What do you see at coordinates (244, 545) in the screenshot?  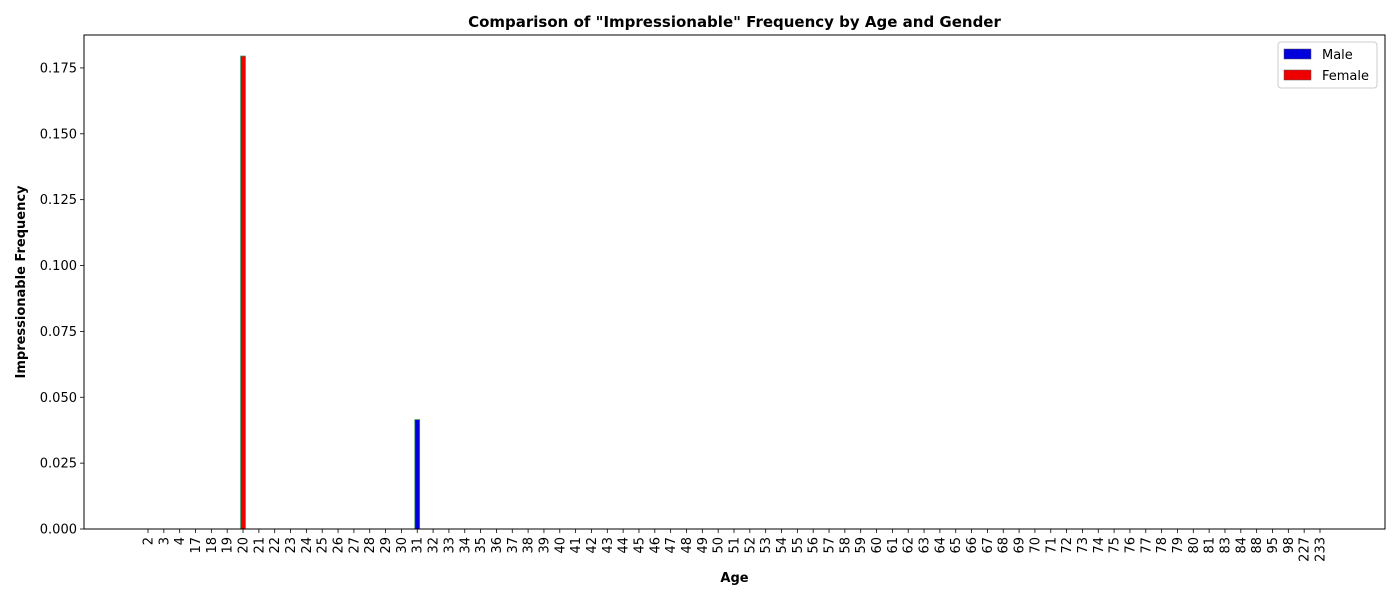 I see `x-tick-label-20: 20` at bounding box center [244, 545].